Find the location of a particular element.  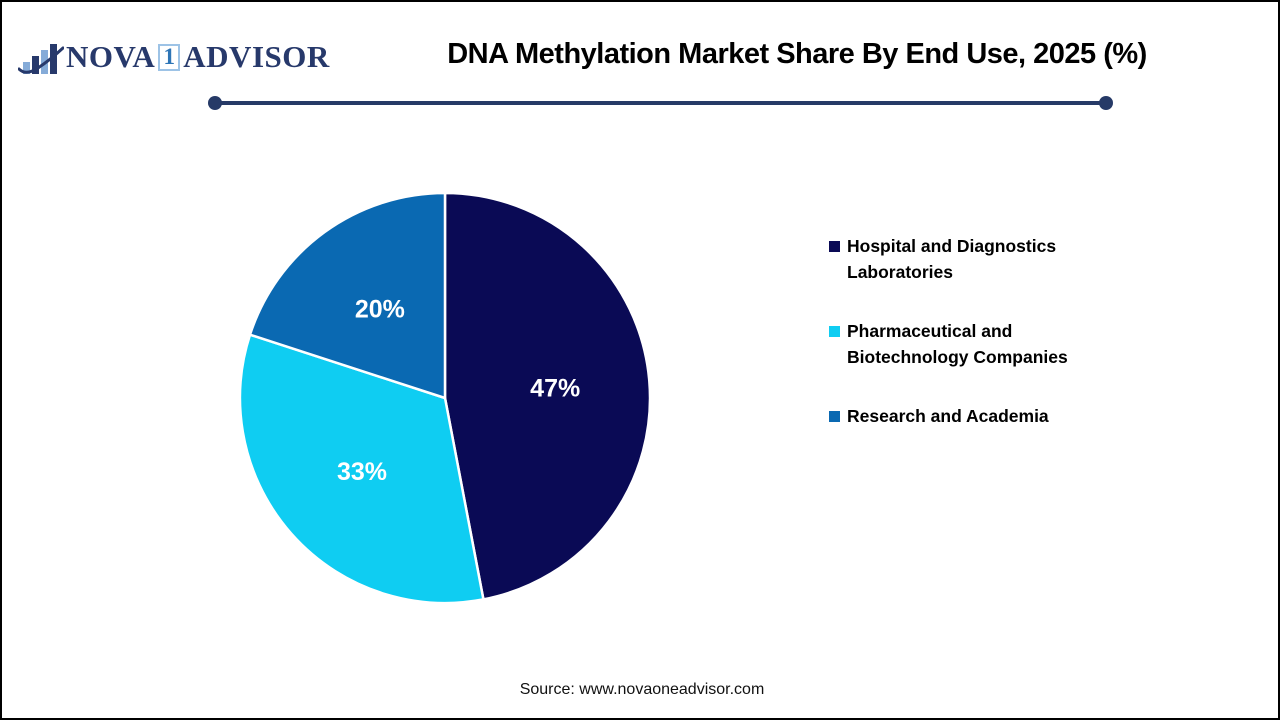

pie-label-2: 20% is located at coordinates (380, 309).